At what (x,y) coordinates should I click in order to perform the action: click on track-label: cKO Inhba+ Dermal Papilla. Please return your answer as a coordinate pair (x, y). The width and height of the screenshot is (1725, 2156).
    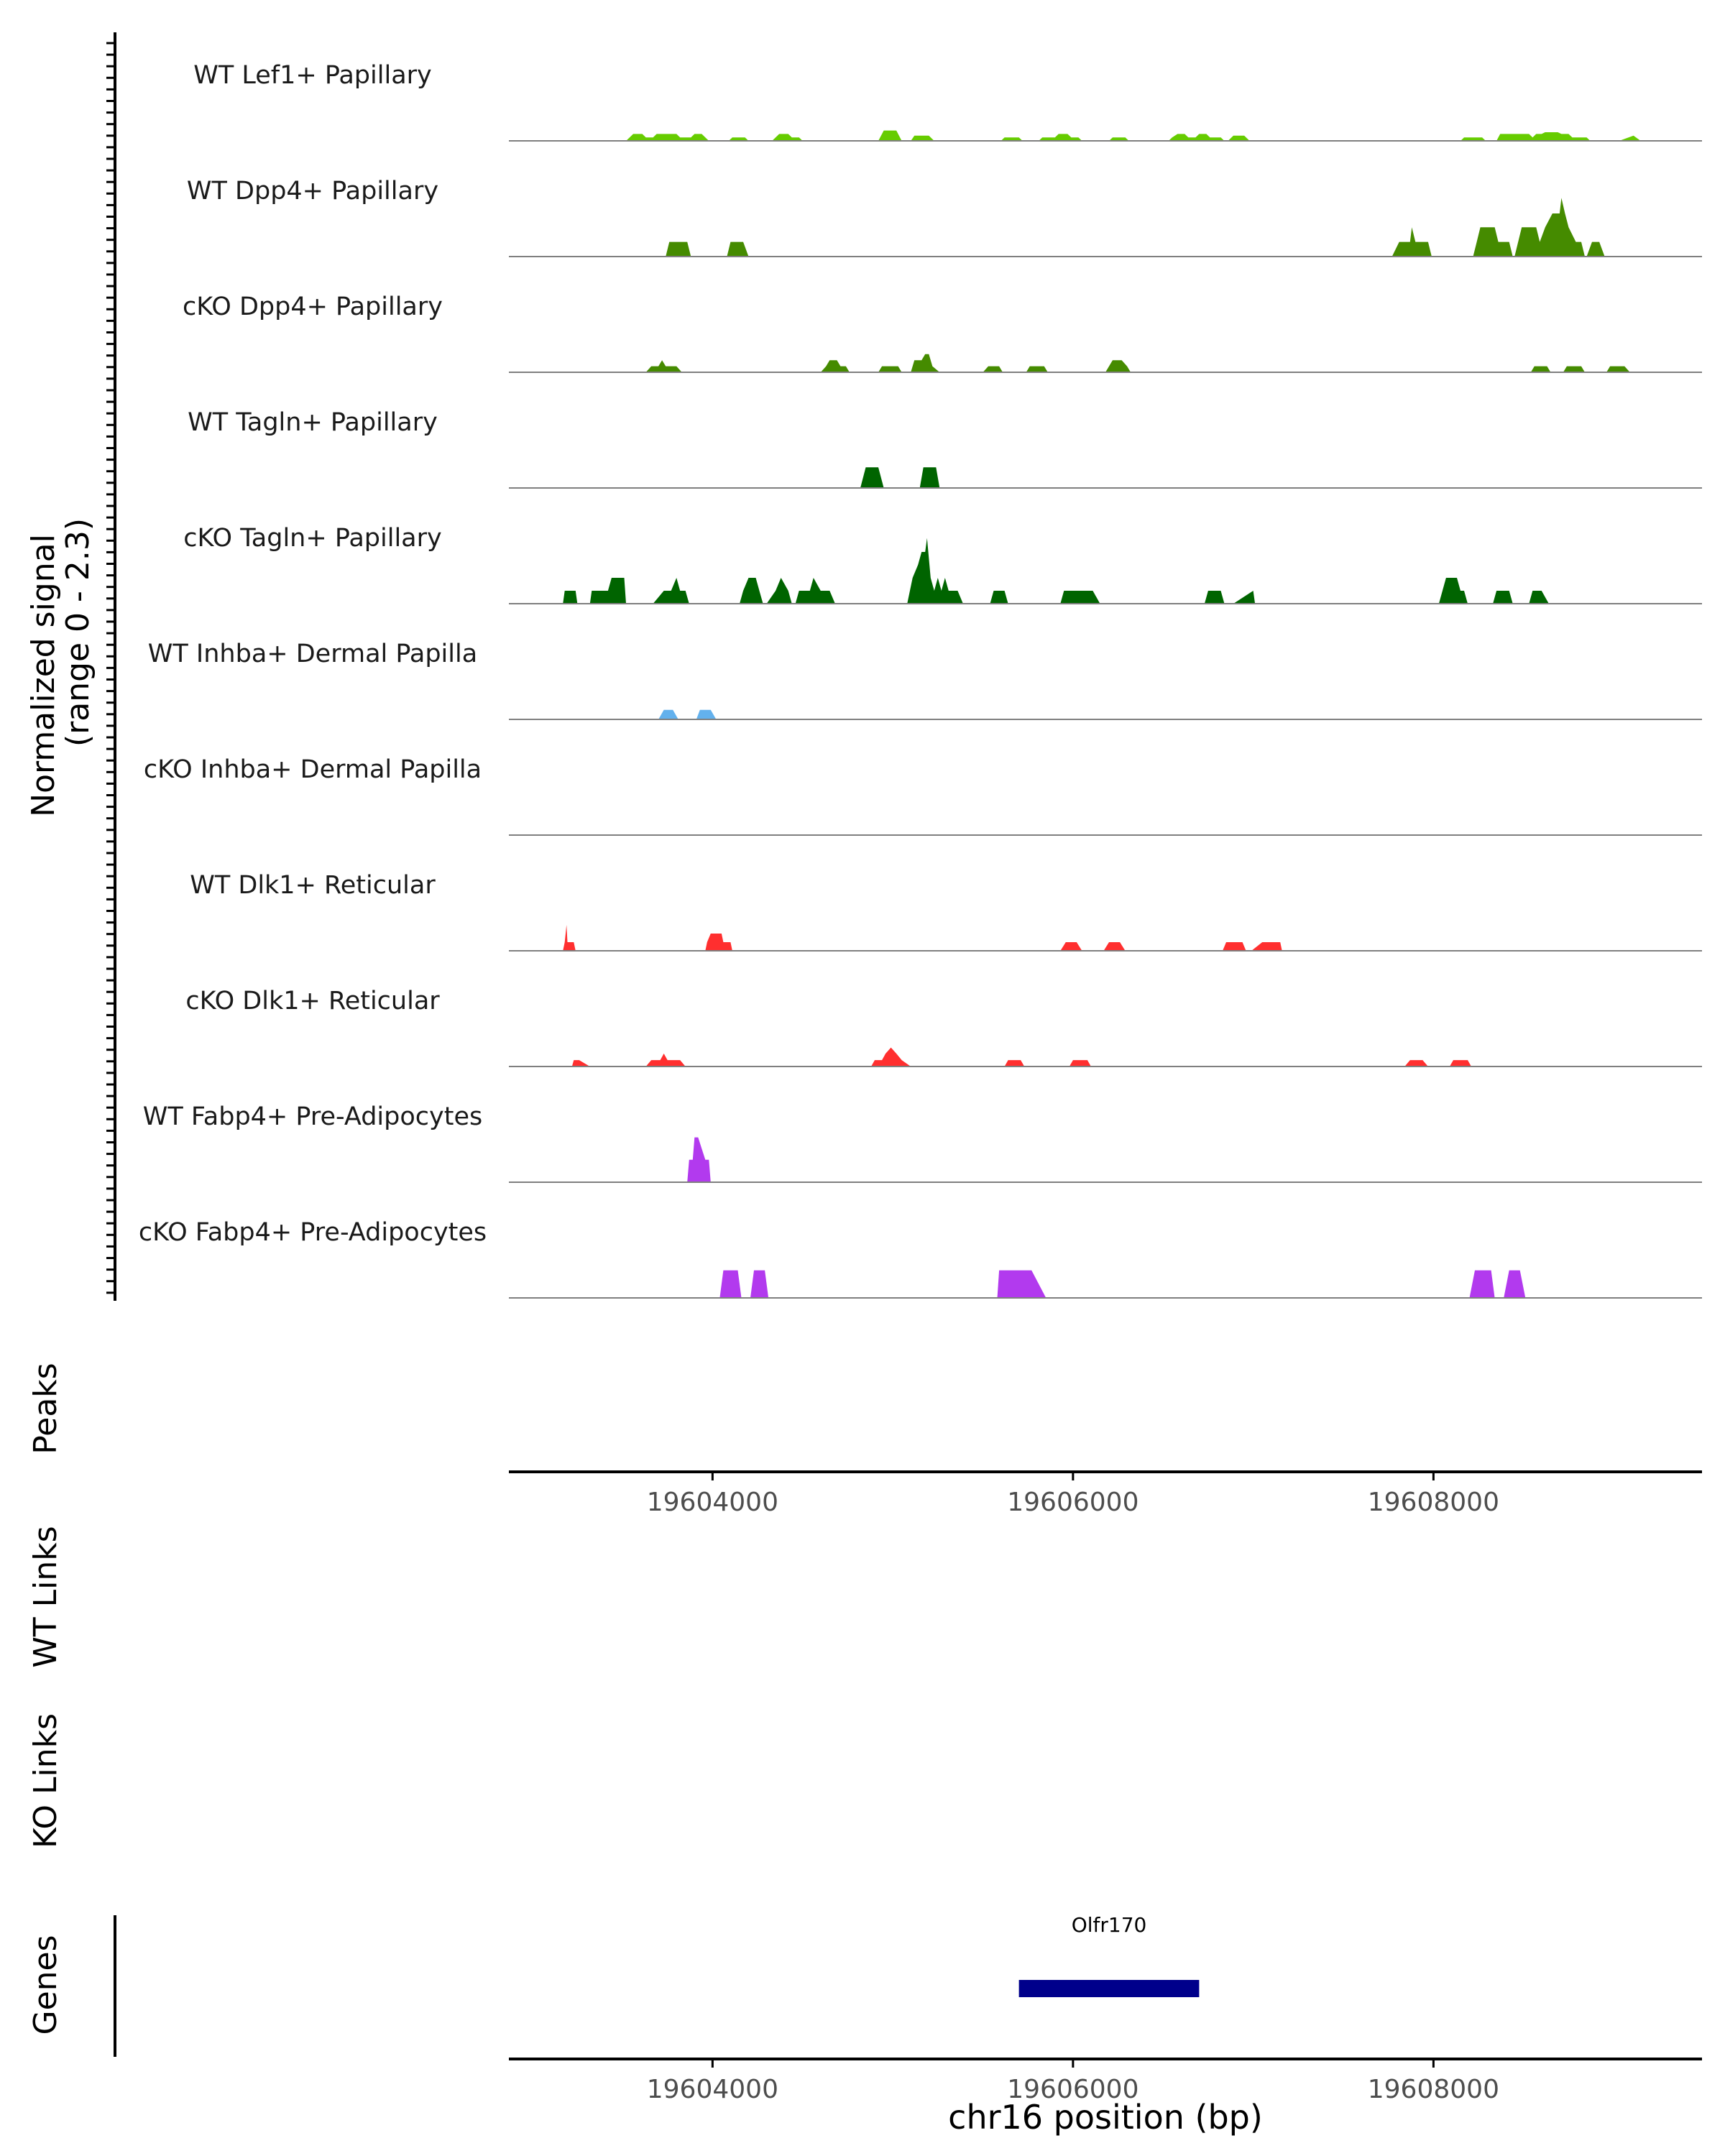
    Looking at the image, I should click on (313, 769).